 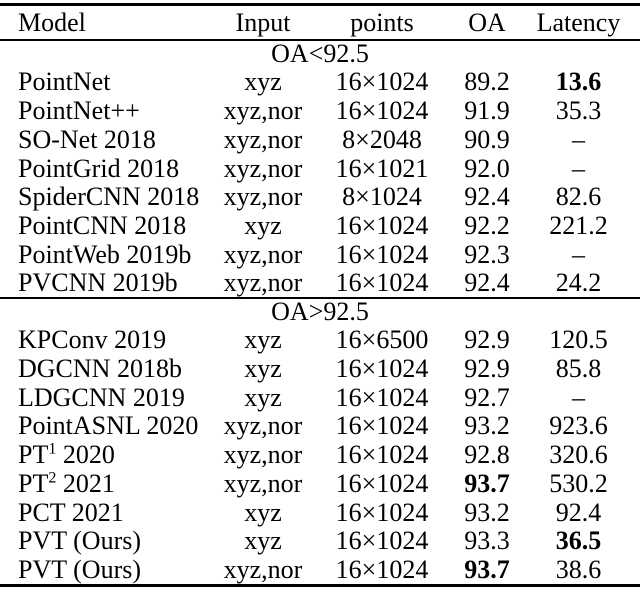 What do you see at coordinates (487, 455) in the screenshot?
I see `cell-oa: 92.8` at bounding box center [487, 455].